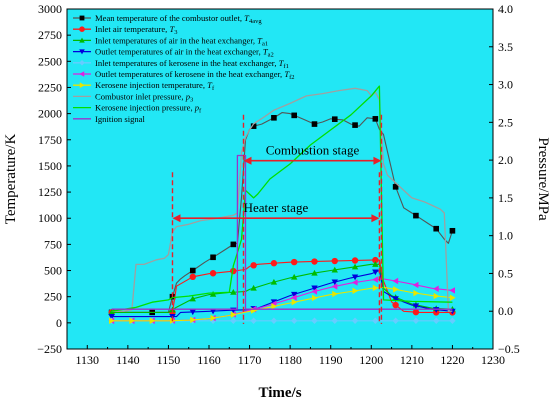  Describe the element at coordinates (128, 360) in the screenshot. I see `x-tick-label: 1140` at that location.